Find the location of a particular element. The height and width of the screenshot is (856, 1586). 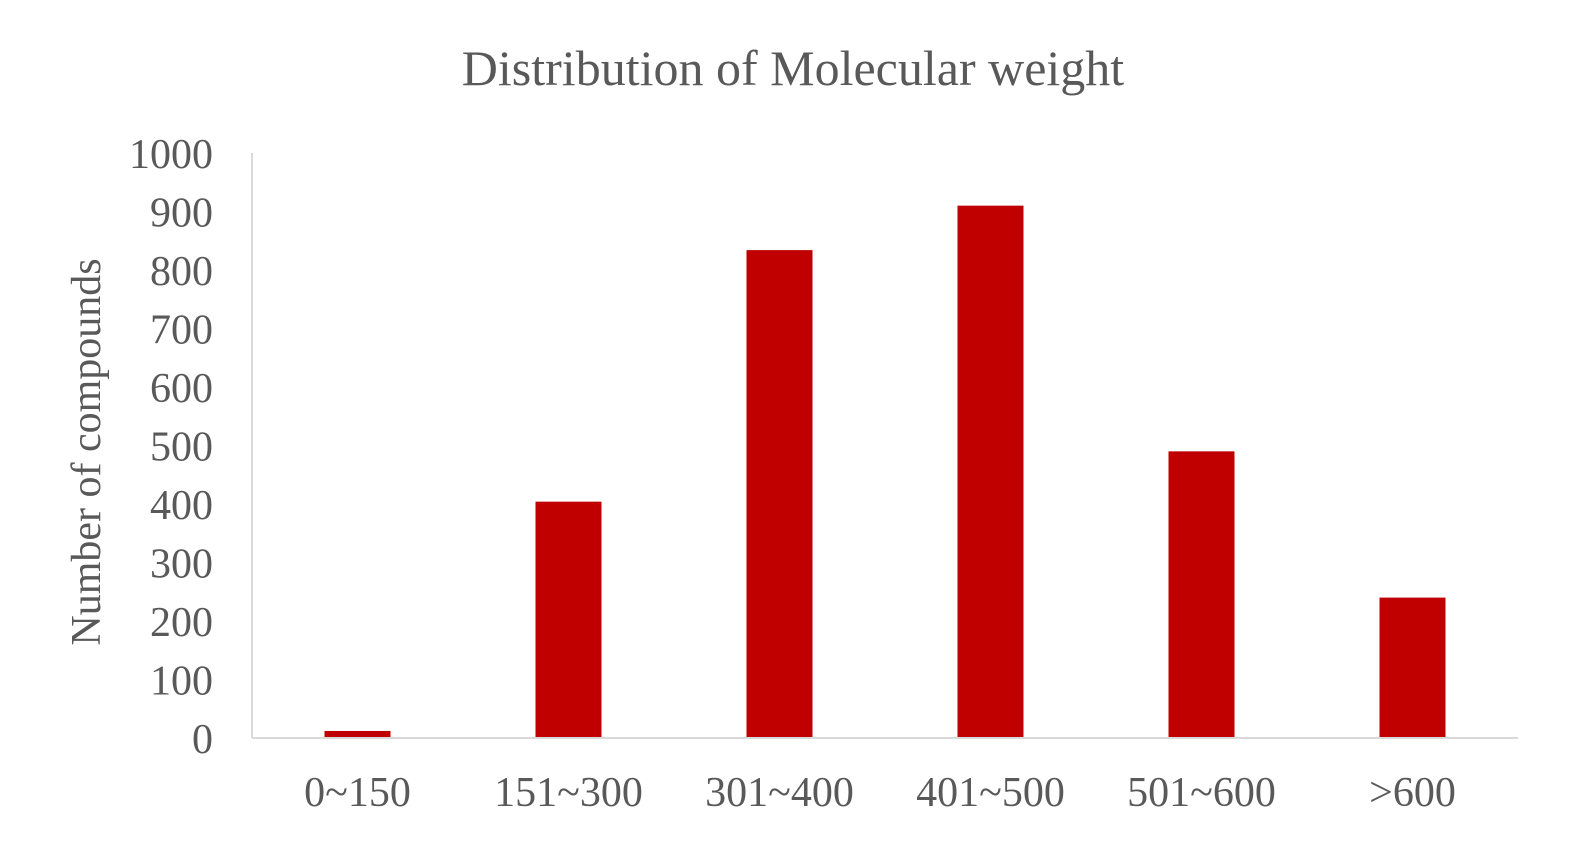

x-tick-label: 301~400 is located at coordinates (779, 793).